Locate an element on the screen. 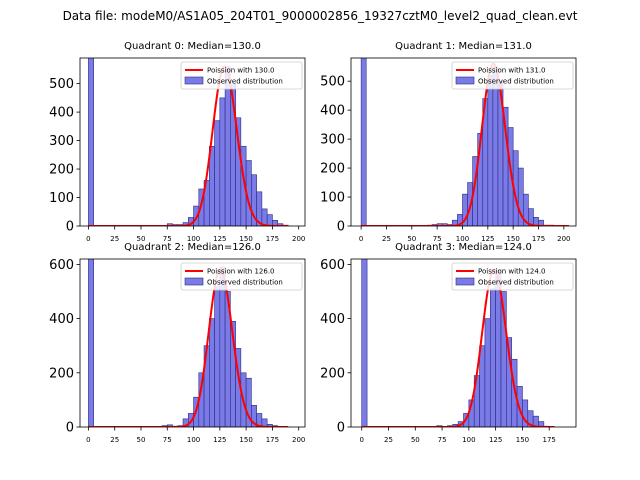 Image resolution: width=640 pixels, height=480 pixels. legend: Poission with 131.0 Observed distribution is located at coordinates (512, 75).